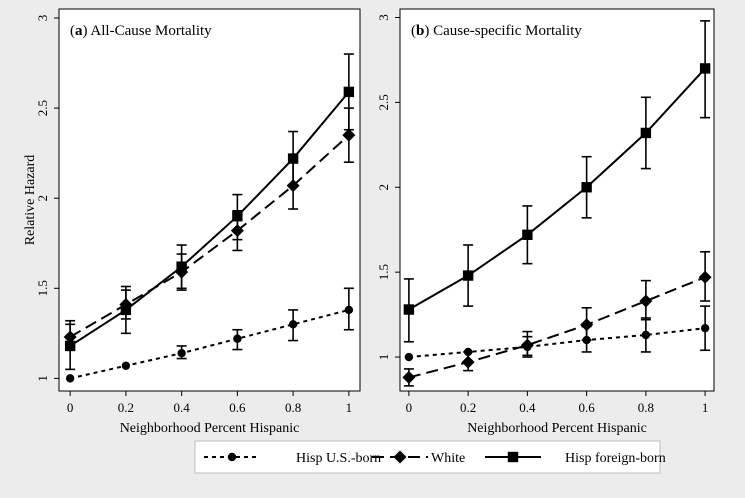  What do you see at coordinates (615, 458) in the screenshot?
I see `legend-label: Hisp foreign-born` at bounding box center [615, 458].